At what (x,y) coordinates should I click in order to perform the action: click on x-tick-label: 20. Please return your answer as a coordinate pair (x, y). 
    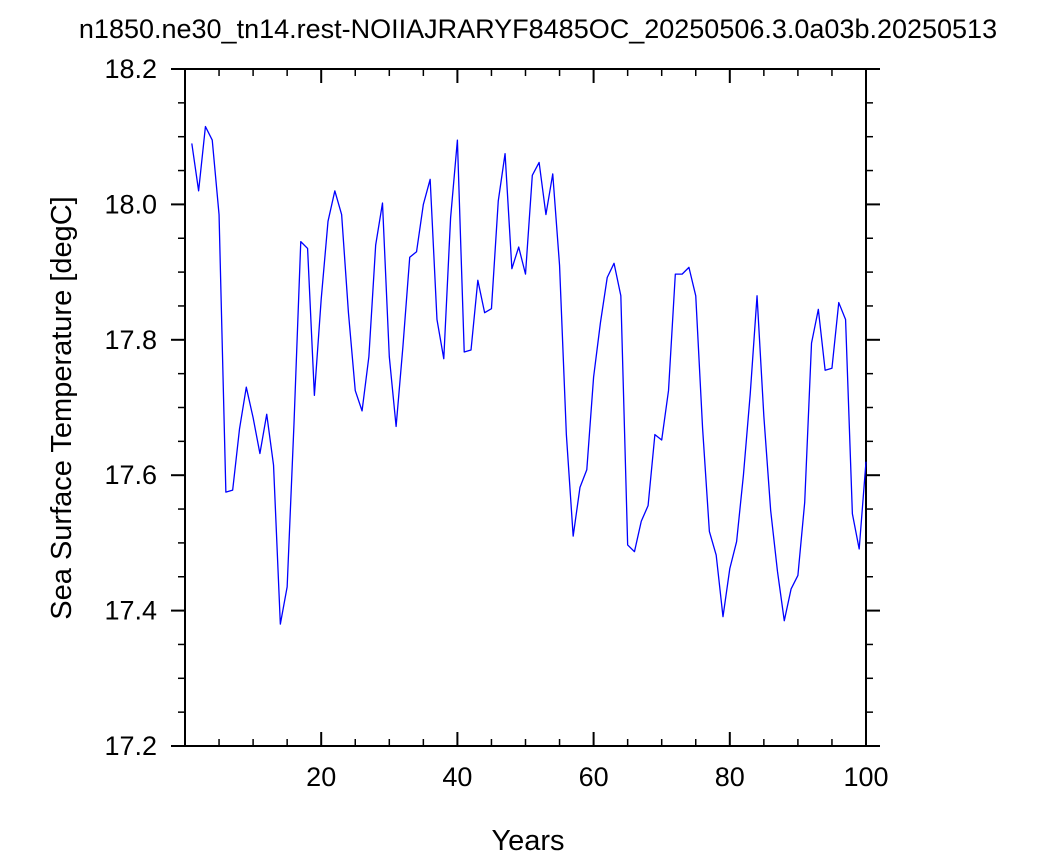
    Looking at the image, I should click on (321, 777).